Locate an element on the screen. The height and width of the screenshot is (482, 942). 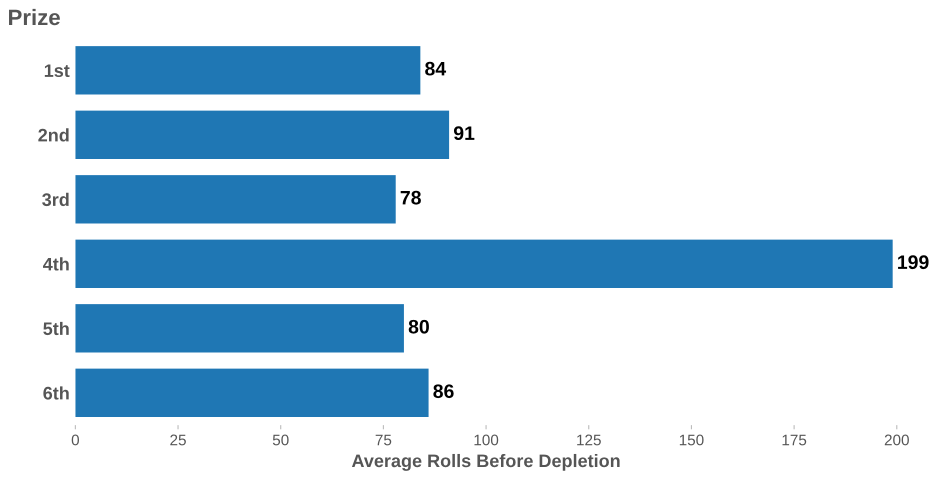
x-tick-label: 75 is located at coordinates (384, 440).